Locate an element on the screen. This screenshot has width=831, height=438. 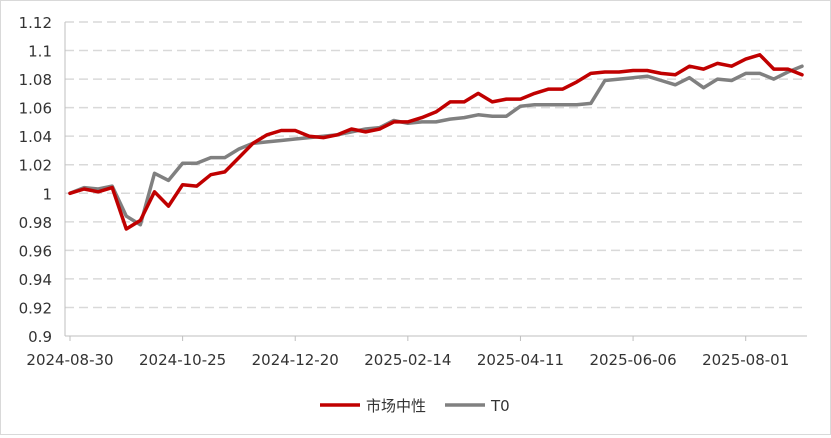
y-tick-label: 0.92 is located at coordinates (35, 308).